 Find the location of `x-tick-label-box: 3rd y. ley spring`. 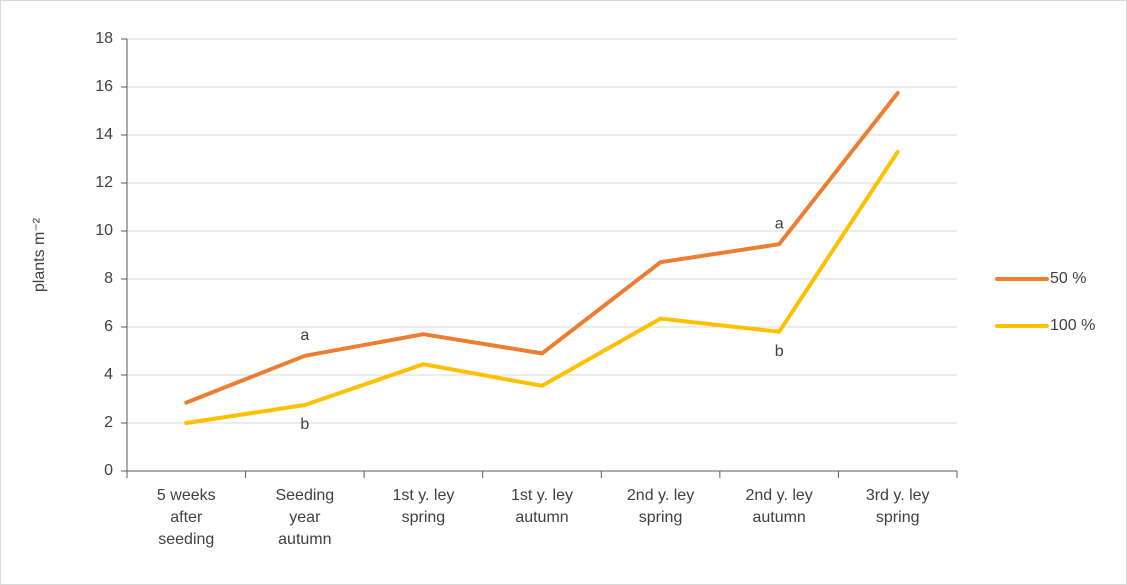

x-tick-label-box: 3rd y. ley spring is located at coordinates (897, 506).